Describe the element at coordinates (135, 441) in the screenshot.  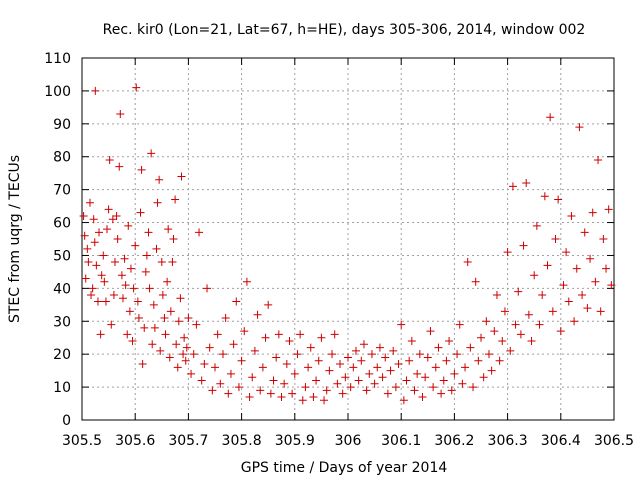
I see `x-tick-label: 305.6` at that location.